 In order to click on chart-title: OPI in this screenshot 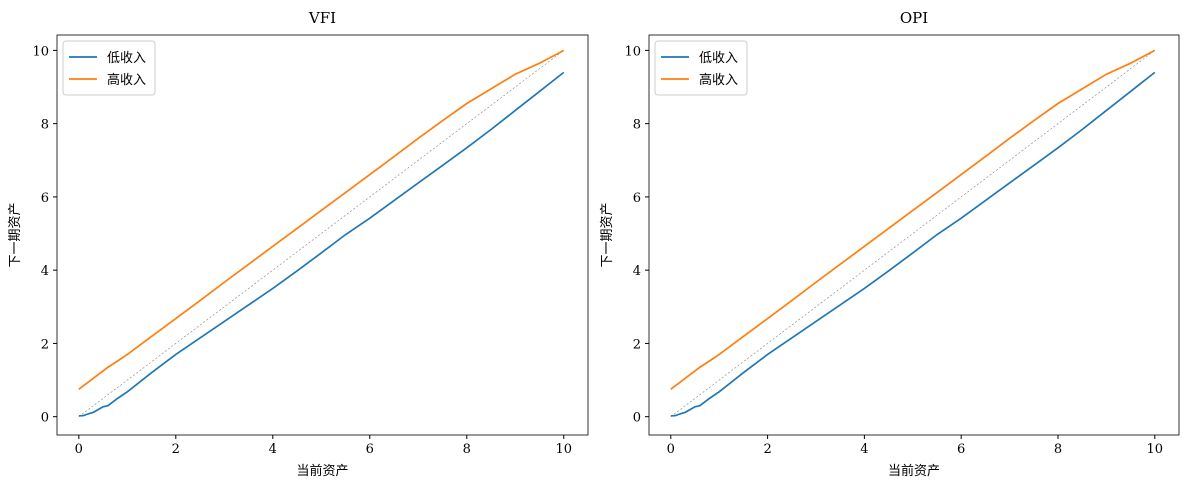, I will do `click(914, 18)`.